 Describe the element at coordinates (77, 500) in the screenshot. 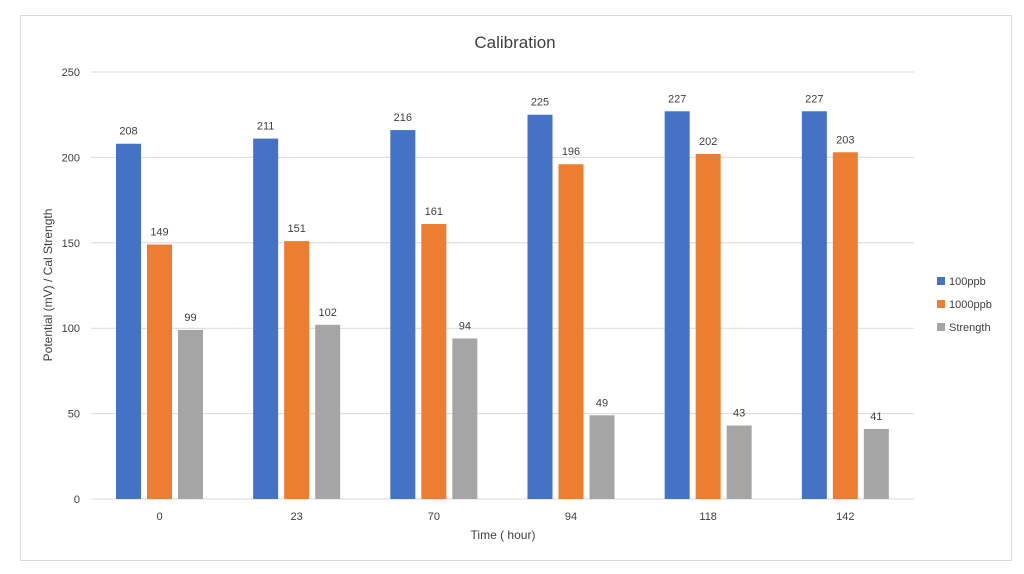

I see `y-tick-label-0: 0` at that location.